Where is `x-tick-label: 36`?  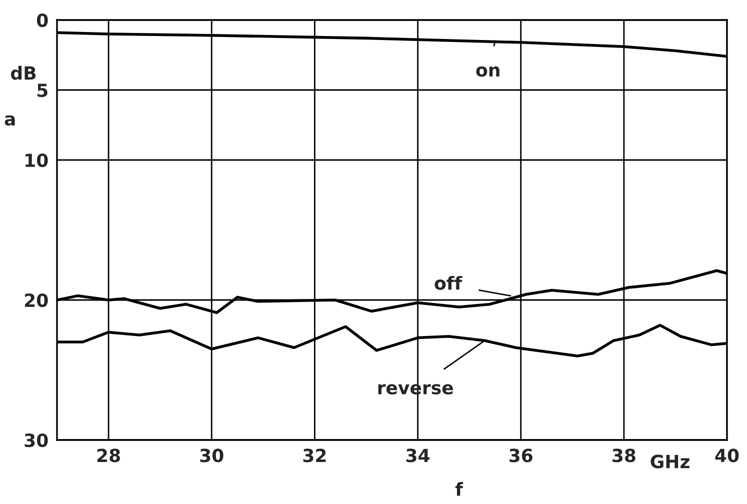
x-tick-label: 36 is located at coordinates (520, 455).